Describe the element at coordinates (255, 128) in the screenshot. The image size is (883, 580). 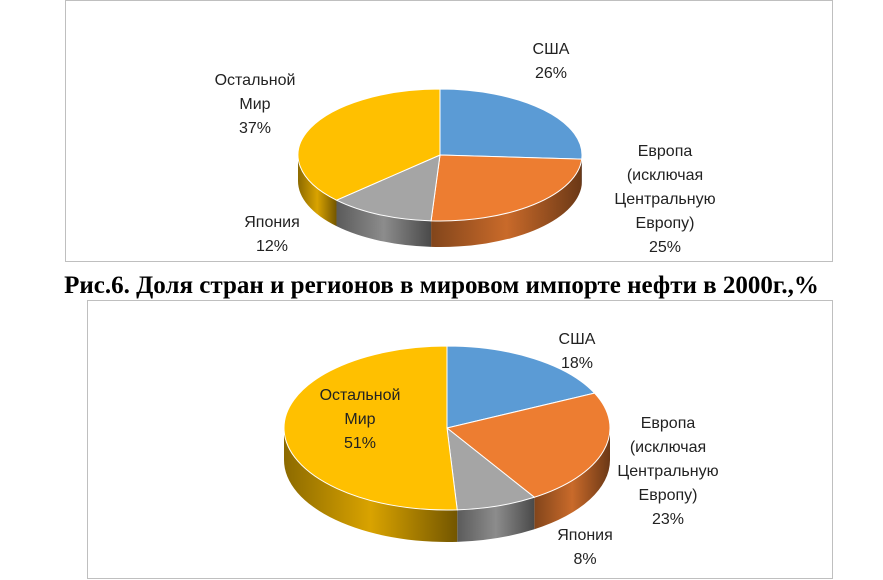
I see `value-label: 37%` at that location.